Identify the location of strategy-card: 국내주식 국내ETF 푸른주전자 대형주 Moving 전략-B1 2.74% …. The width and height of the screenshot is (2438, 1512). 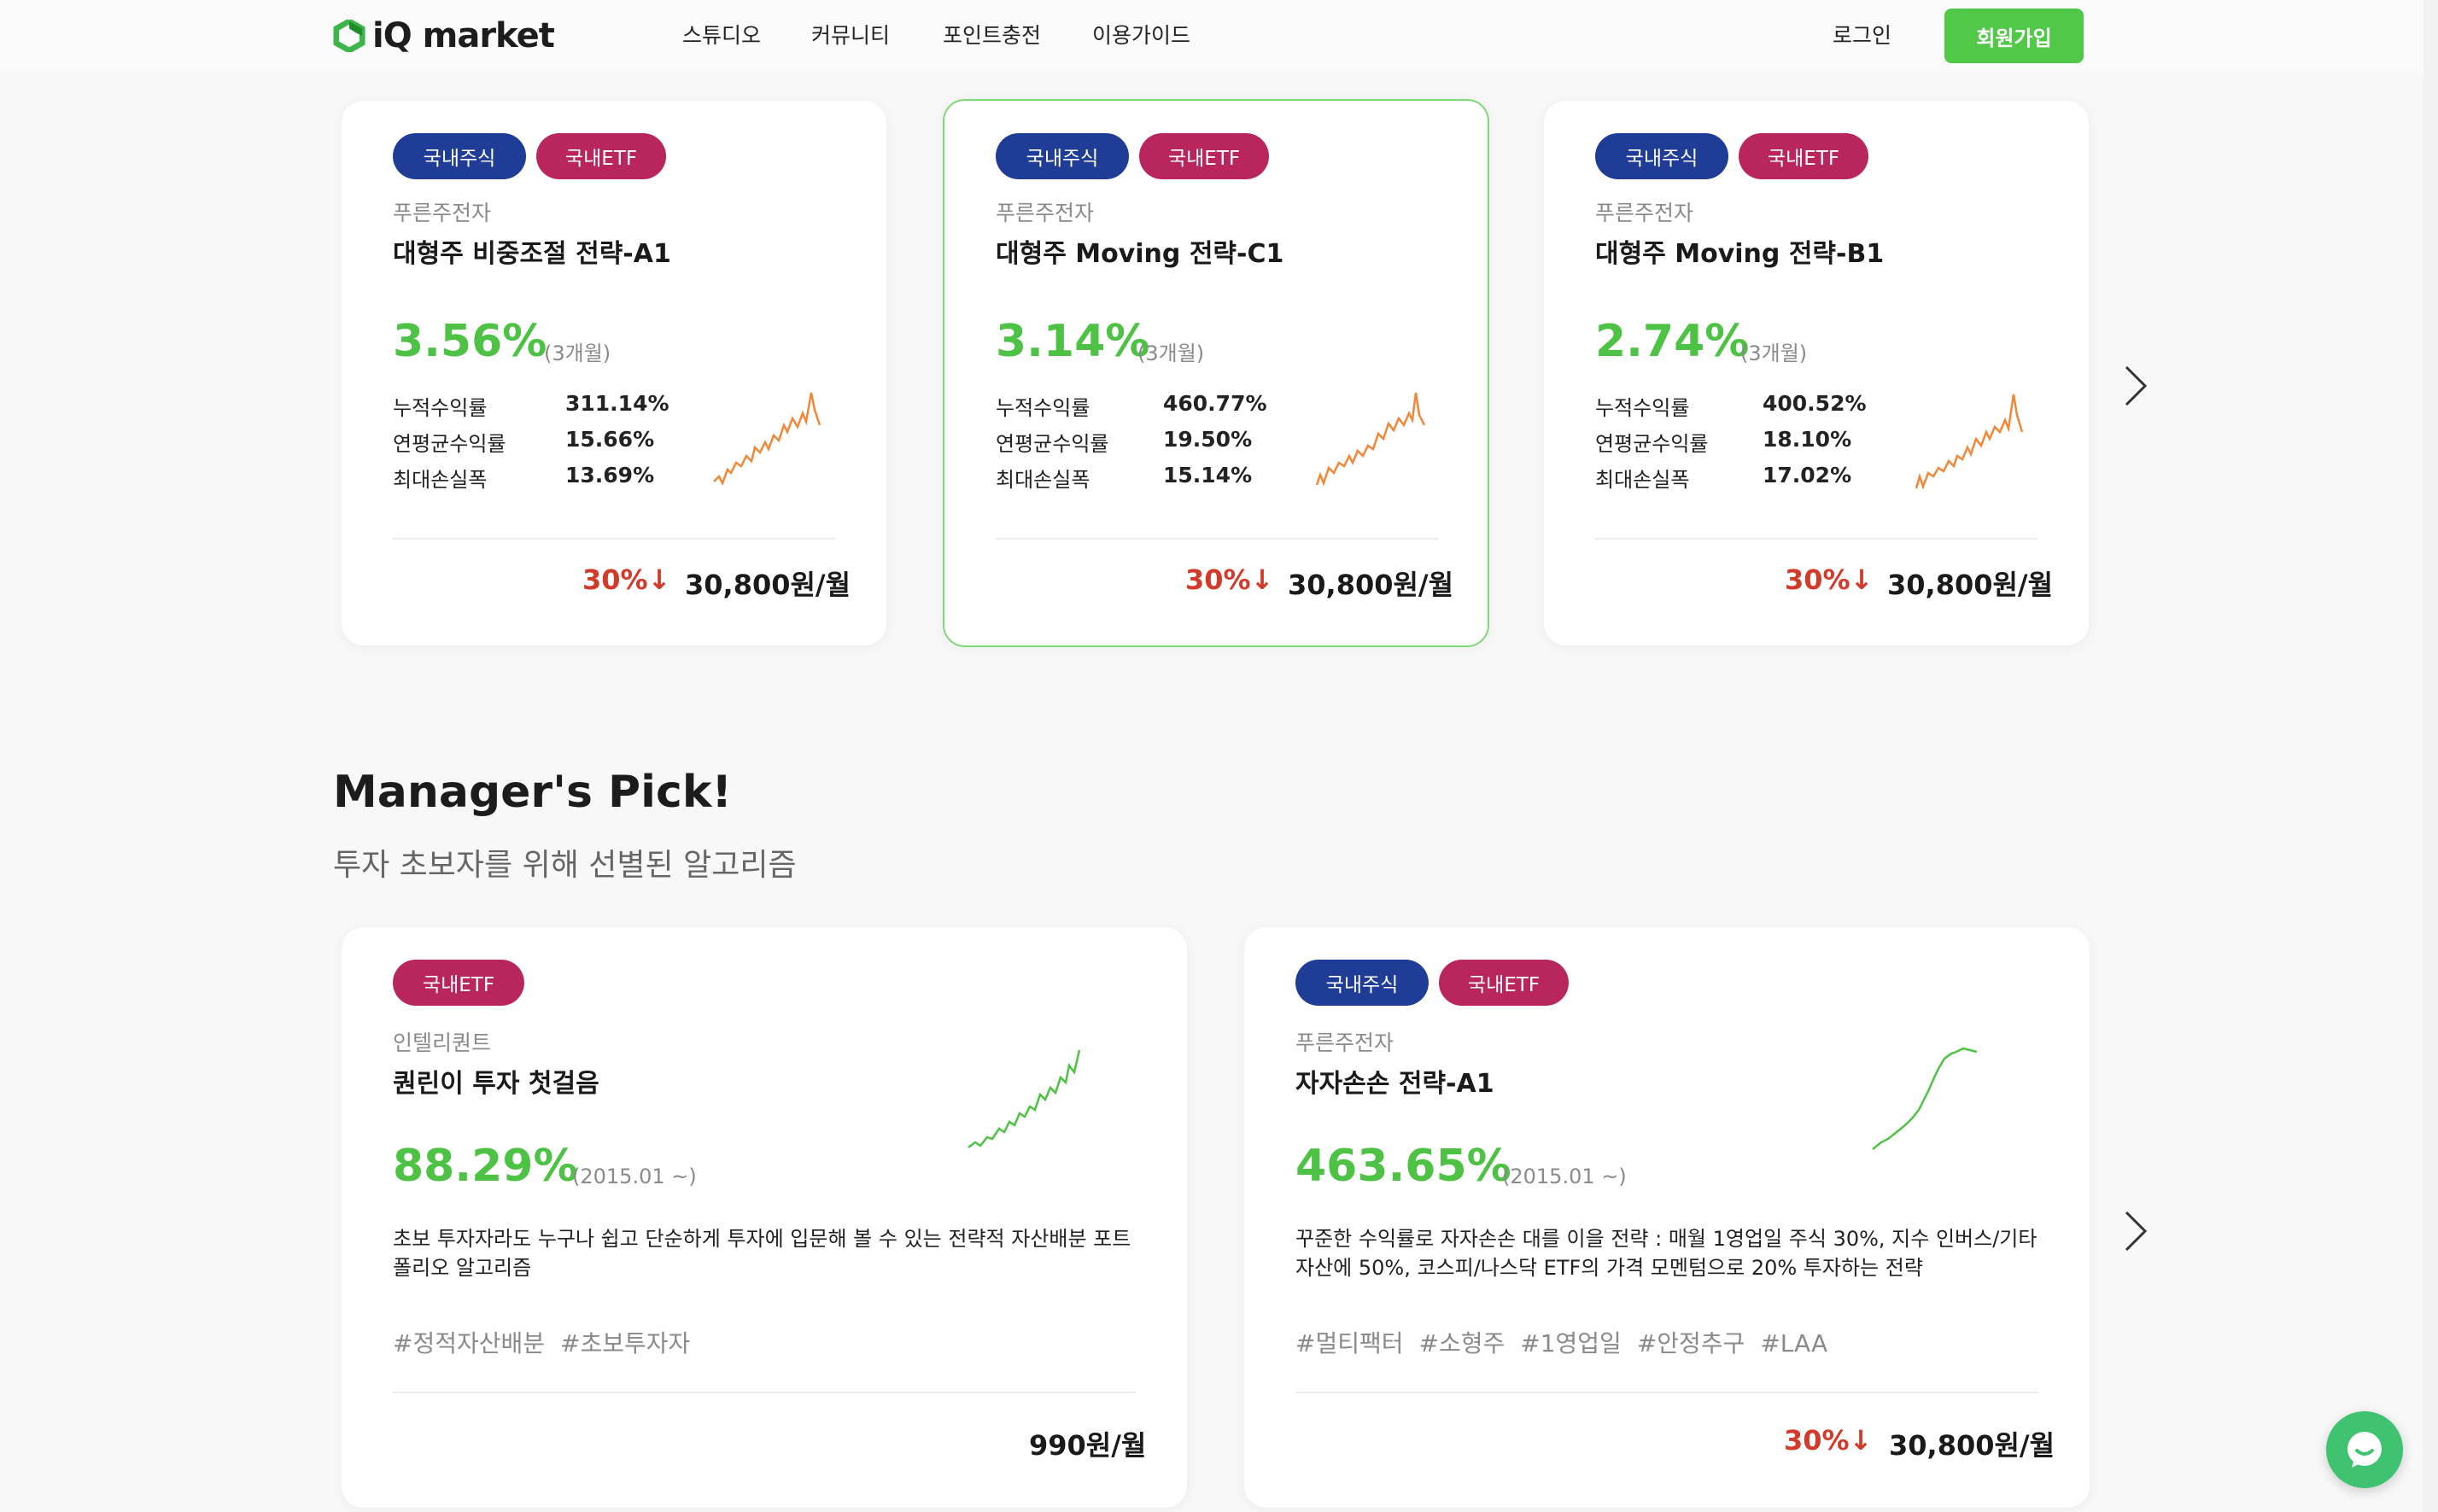
(1816, 373).